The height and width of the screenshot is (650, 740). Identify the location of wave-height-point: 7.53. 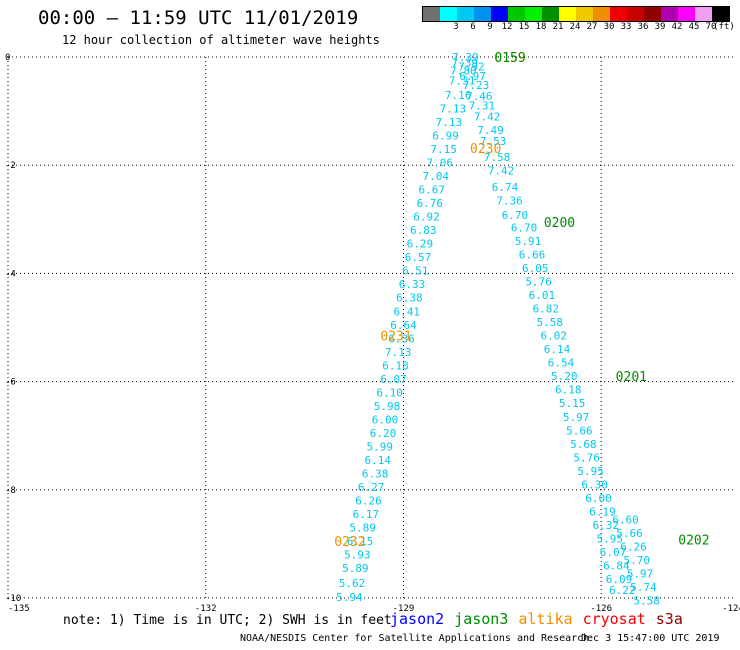
(493, 141).